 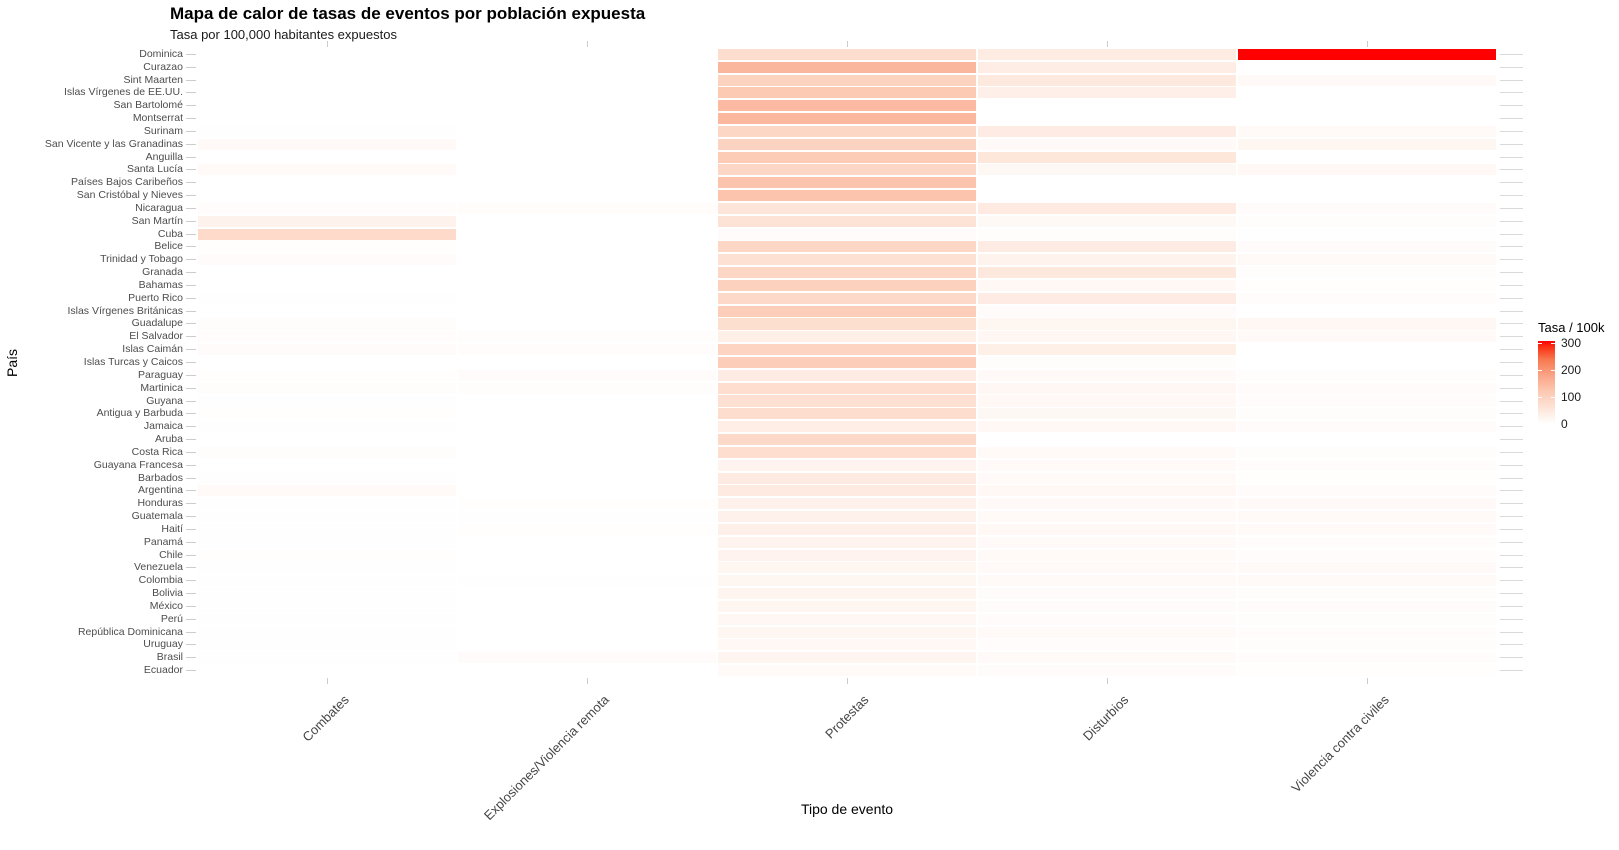 I want to click on y-tick-label: Brasil, so click(x=169, y=657).